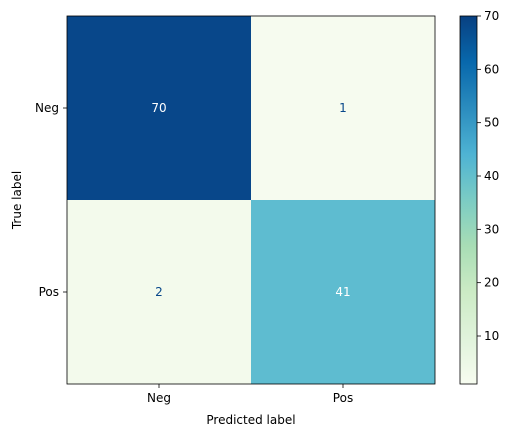  I want to click on cell-value-label: 41, so click(342, 292).